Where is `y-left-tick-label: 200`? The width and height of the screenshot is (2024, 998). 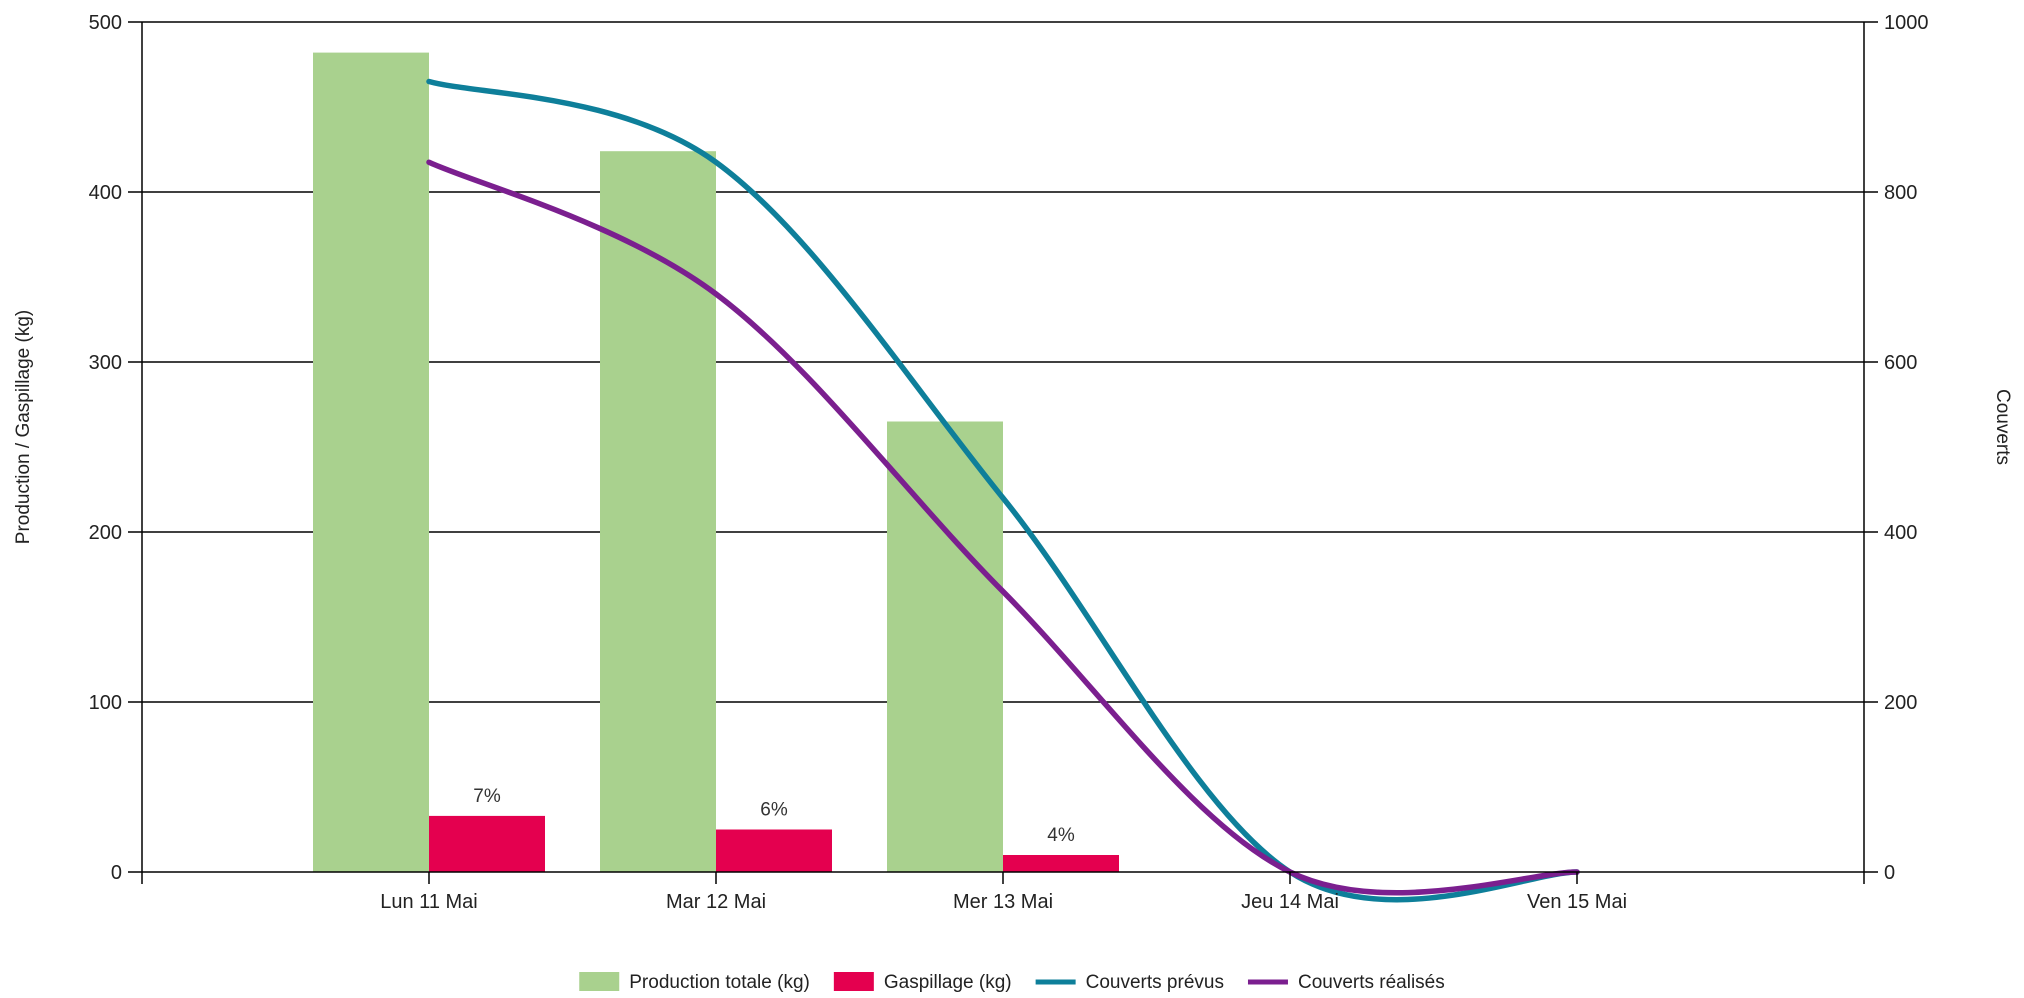 y-left-tick-label: 200 is located at coordinates (105, 533).